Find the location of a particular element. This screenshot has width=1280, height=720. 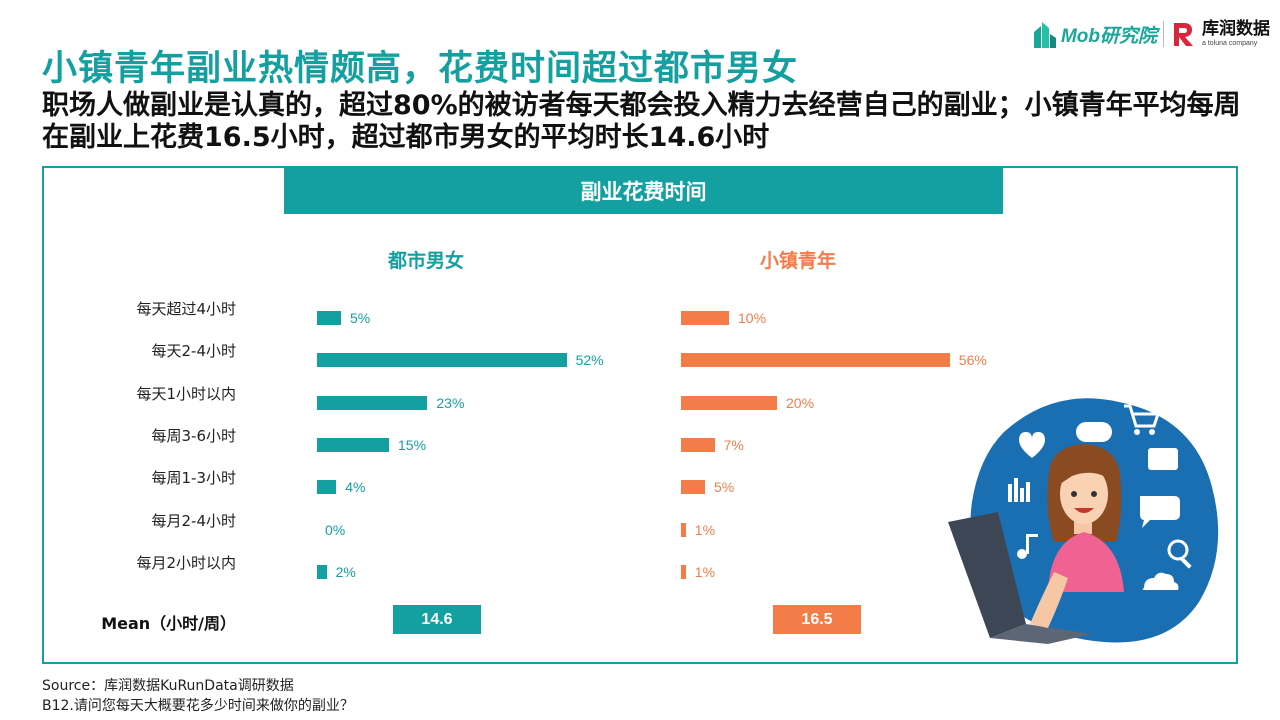

arm is located at coordinates (1049, 600).